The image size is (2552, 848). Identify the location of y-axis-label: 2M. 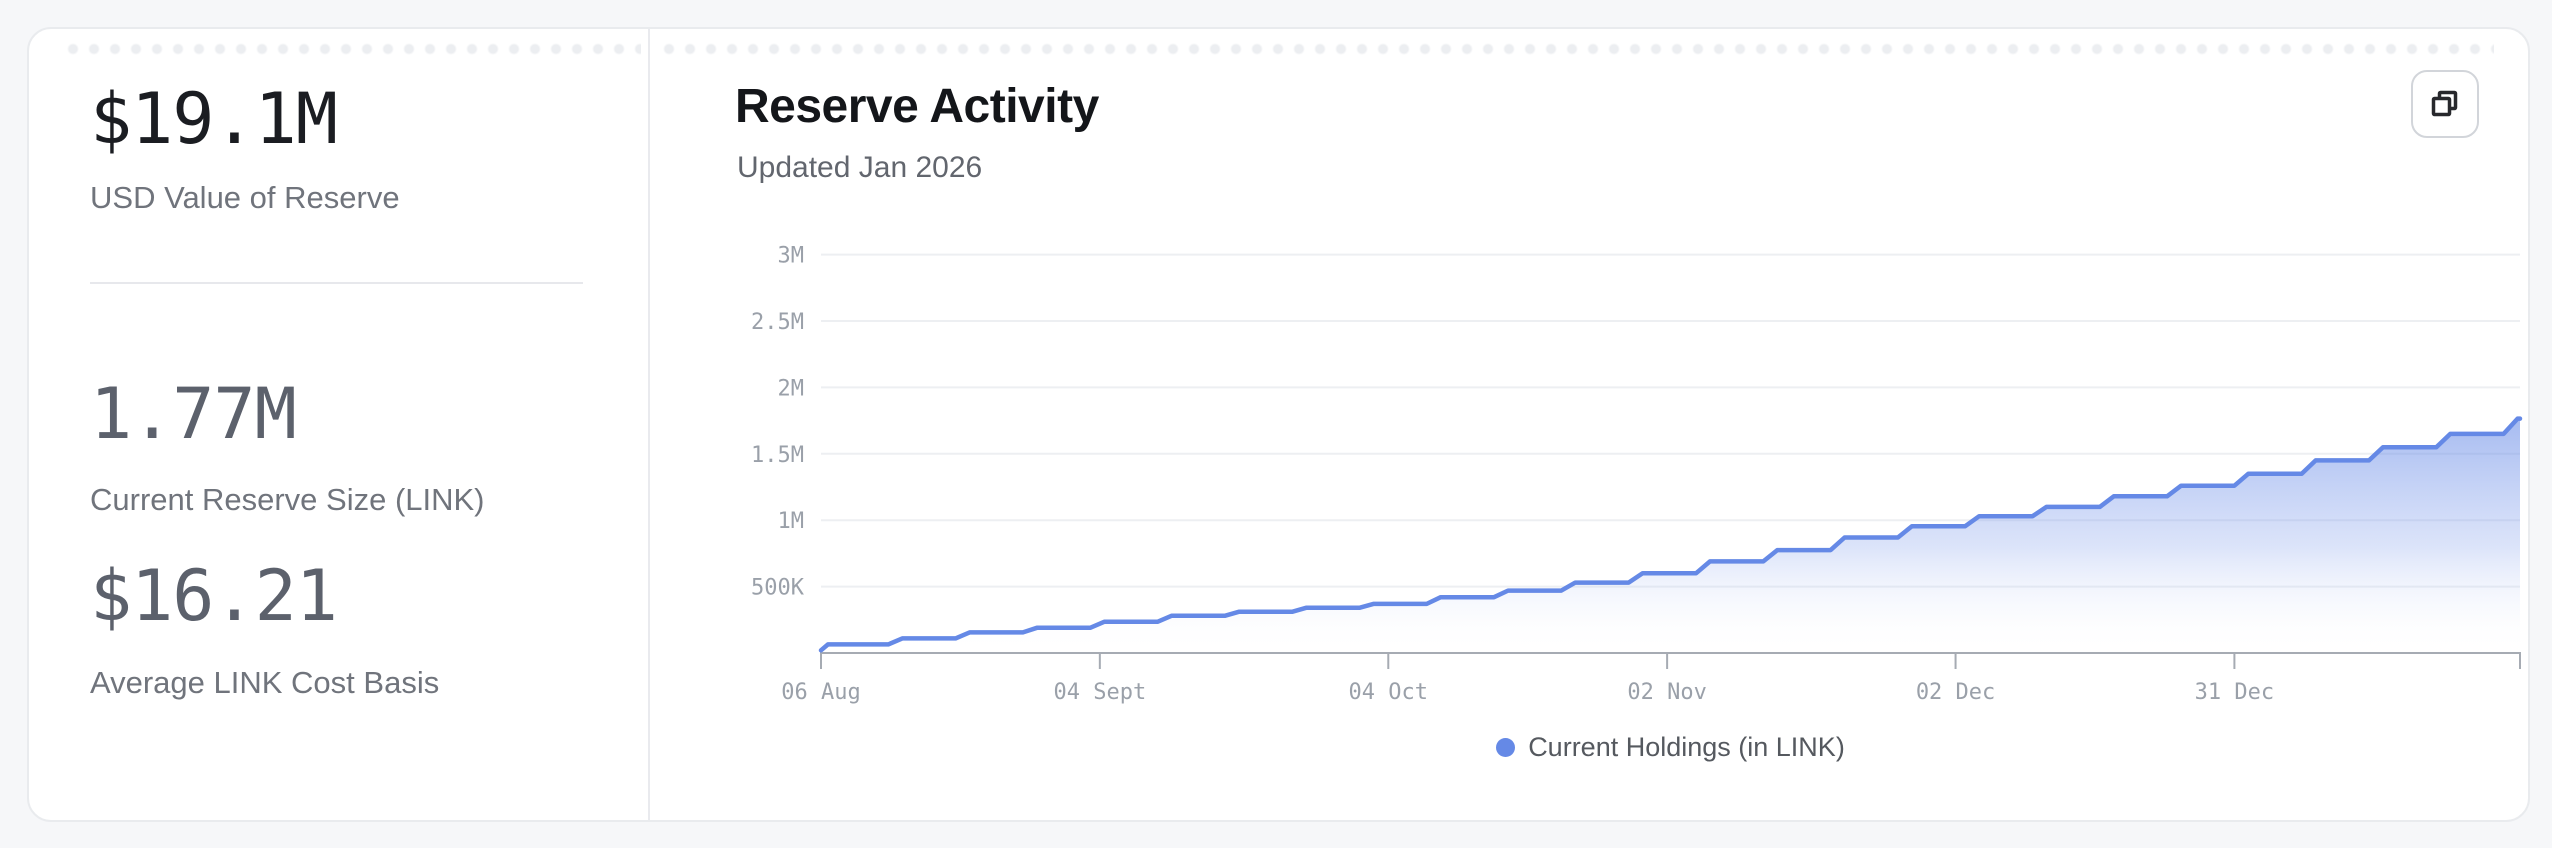
(791, 388).